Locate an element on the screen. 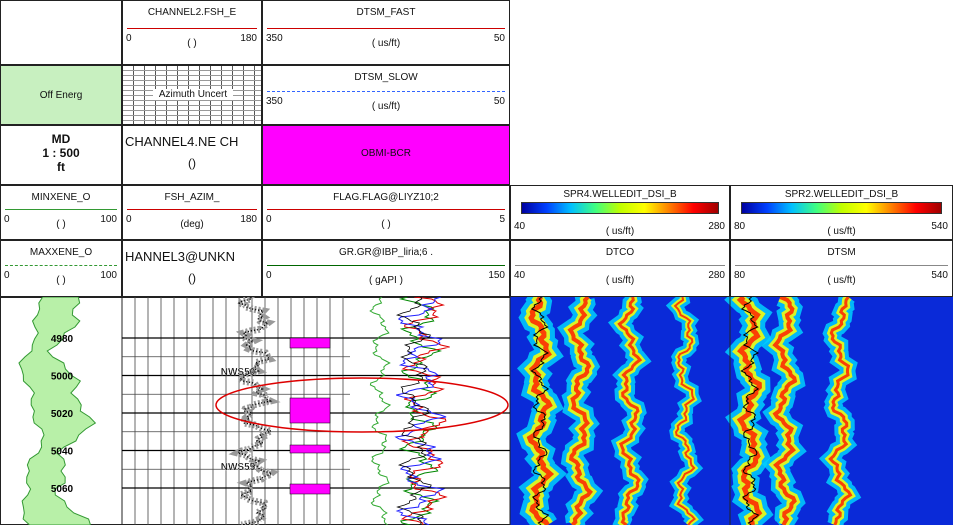 This screenshot has height=525, width=953. scale-unit: (deg) is located at coordinates (192, 224).